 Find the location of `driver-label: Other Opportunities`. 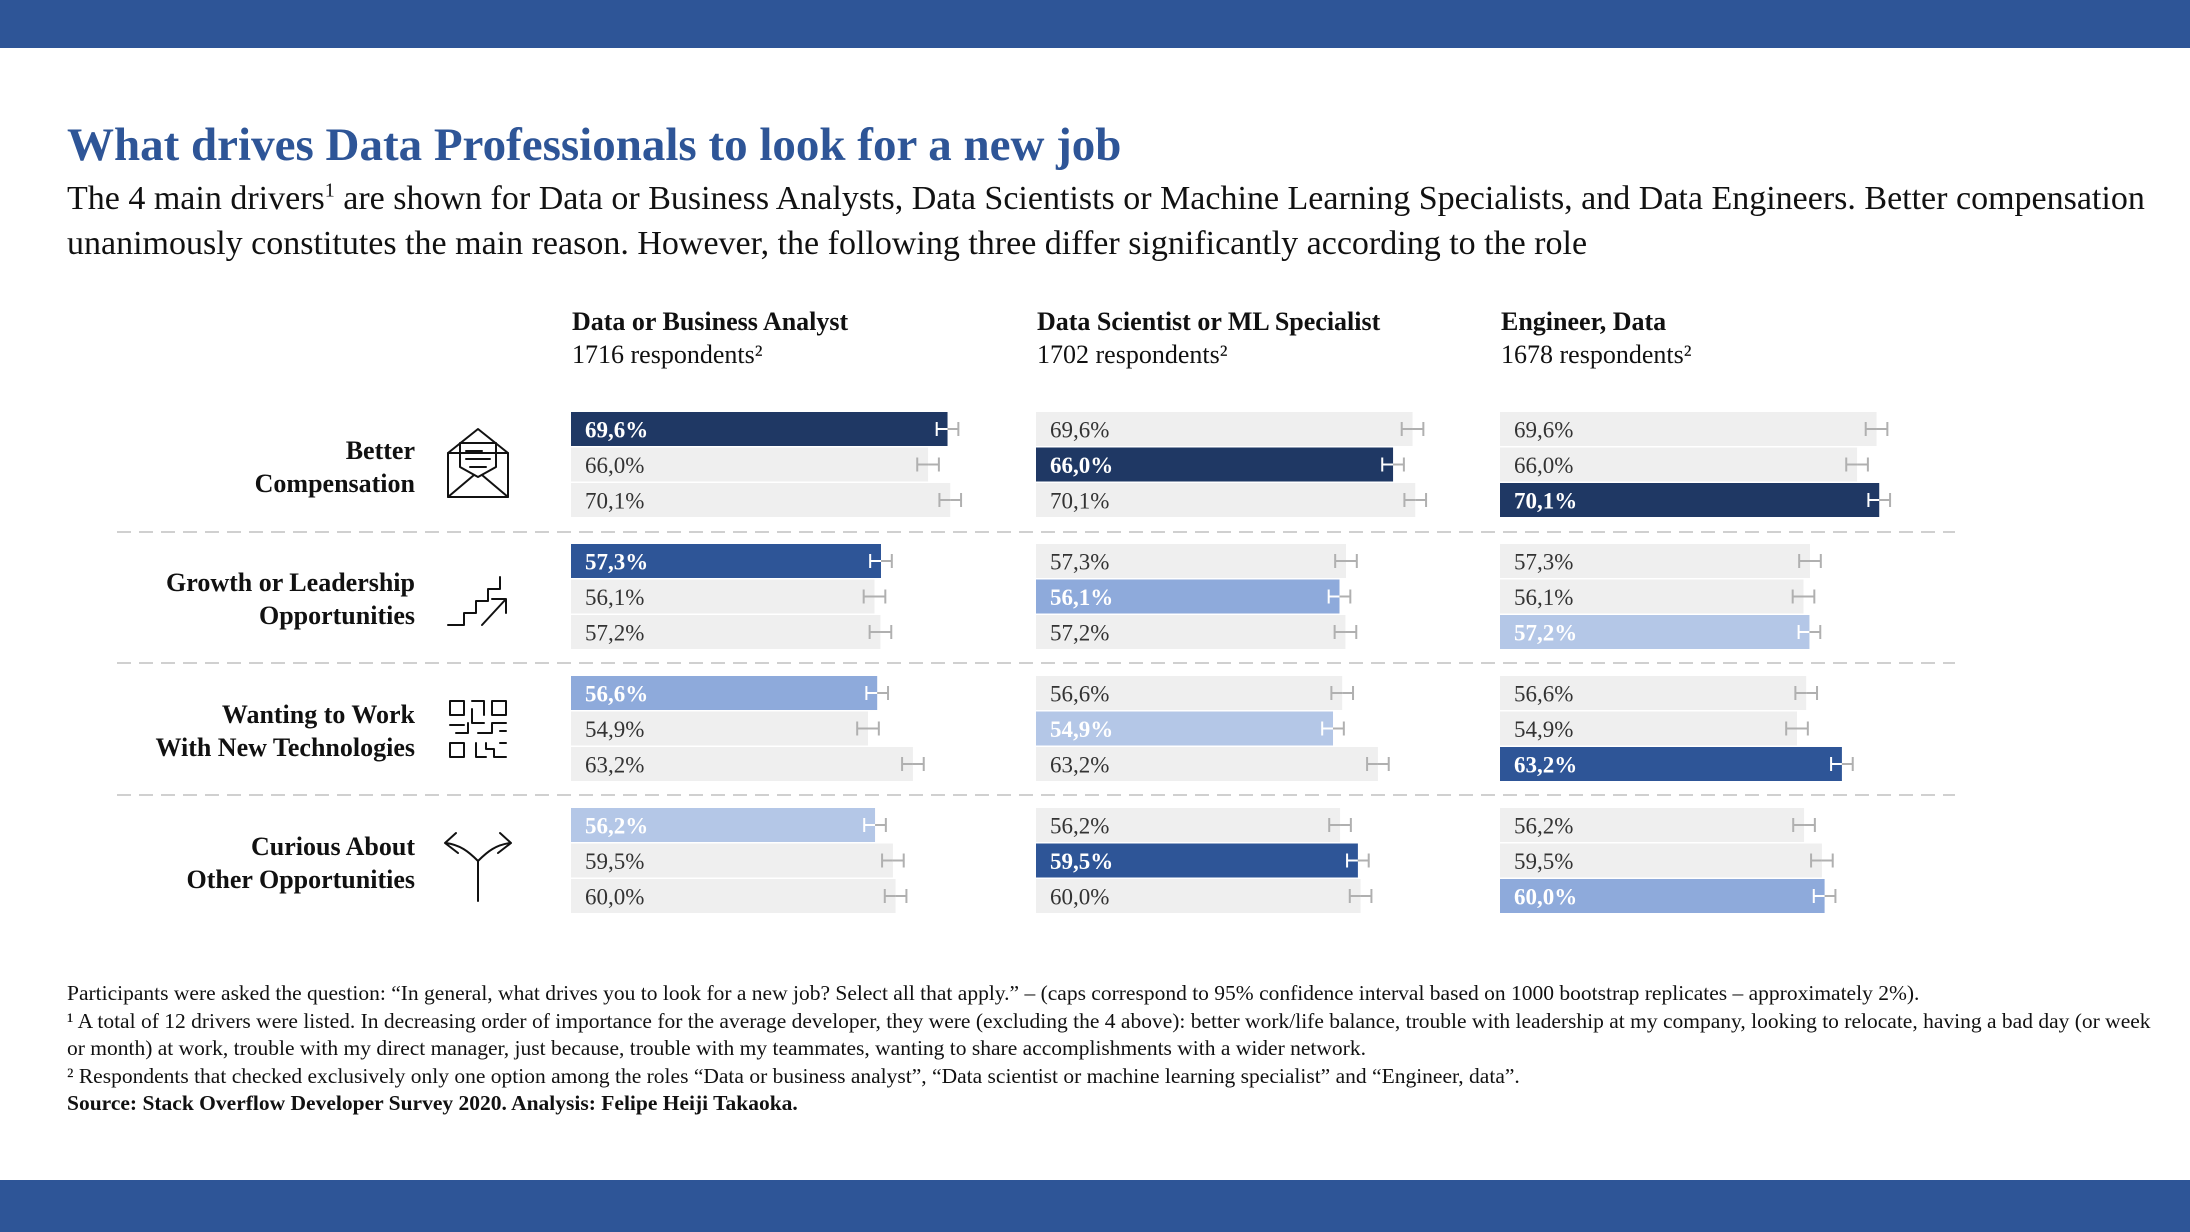

driver-label: Other Opportunities is located at coordinates (301, 879).